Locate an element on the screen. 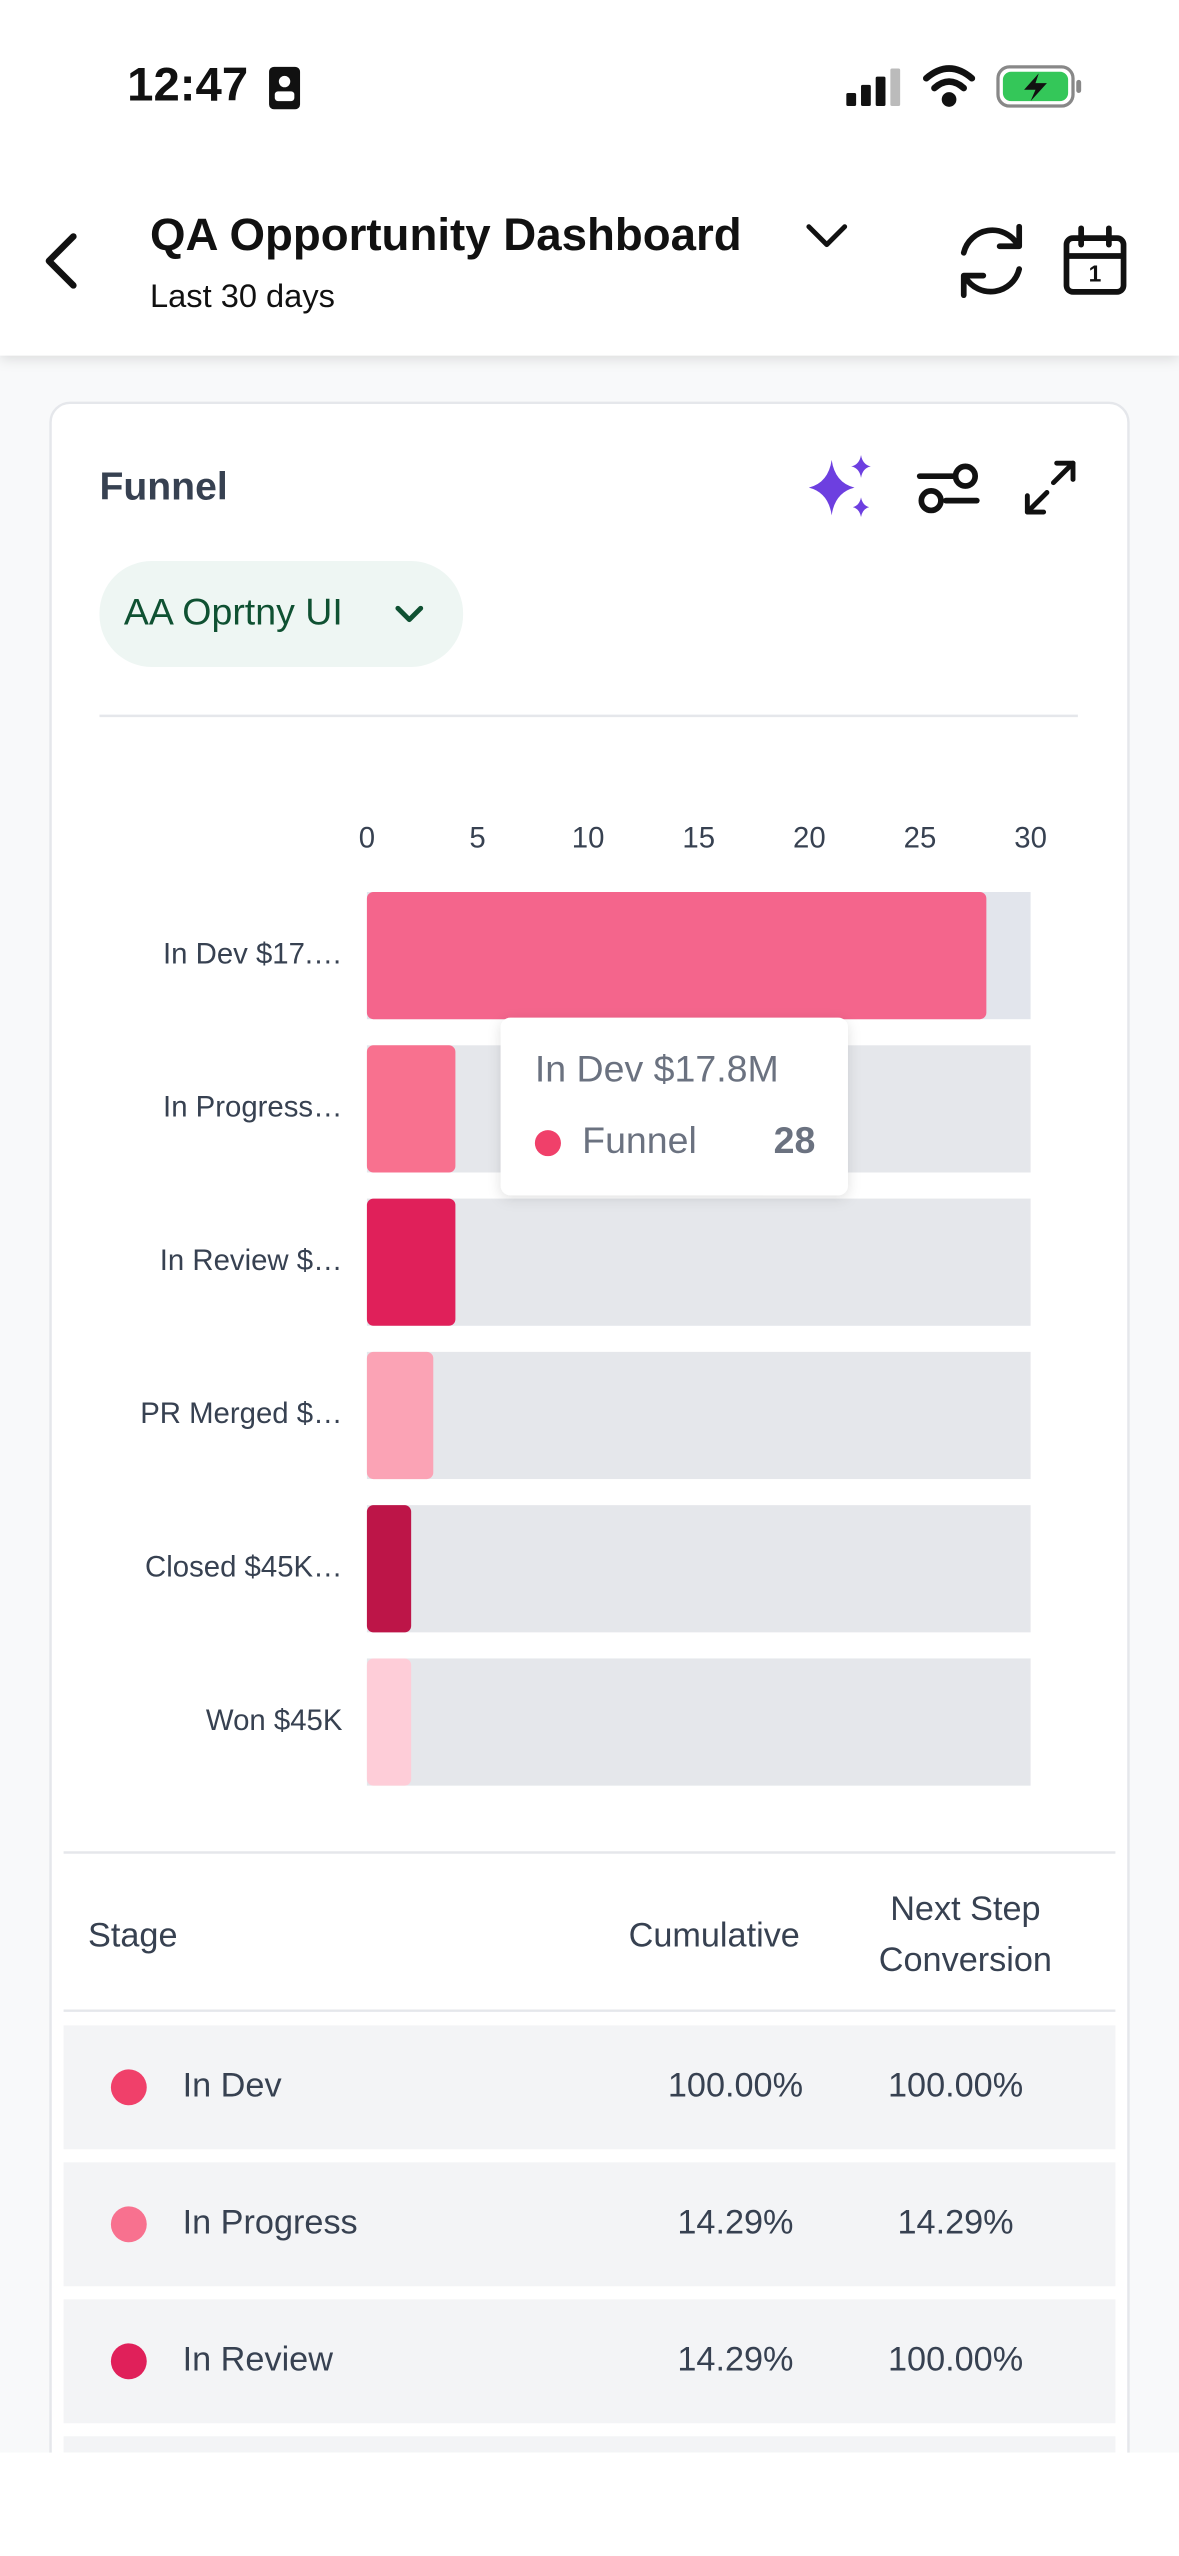 The width and height of the screenshot is (1179, 2556). svg-text: 1 is located at coordinates (1095, 274).